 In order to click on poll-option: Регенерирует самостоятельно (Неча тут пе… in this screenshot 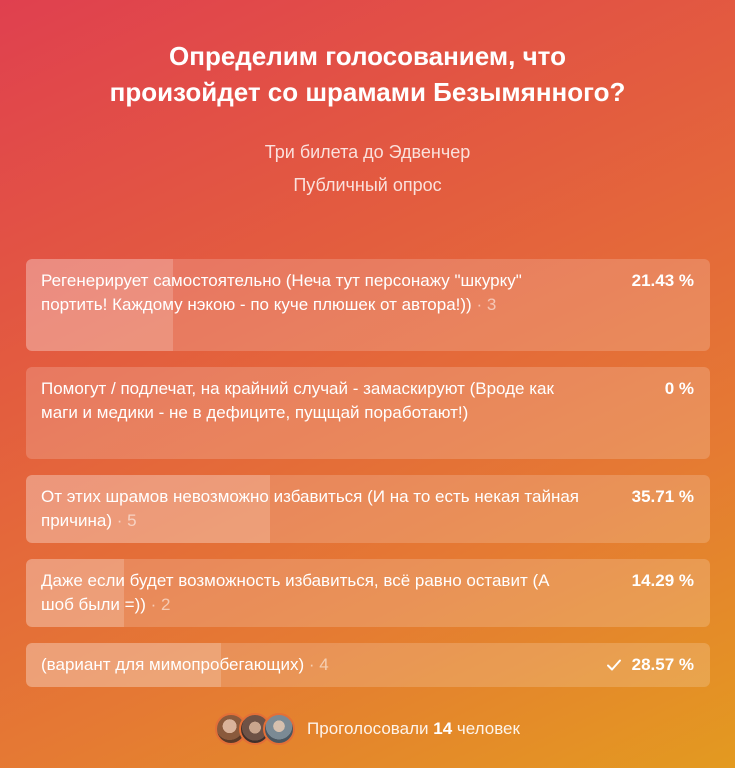, I will do `click(368, 305)`.